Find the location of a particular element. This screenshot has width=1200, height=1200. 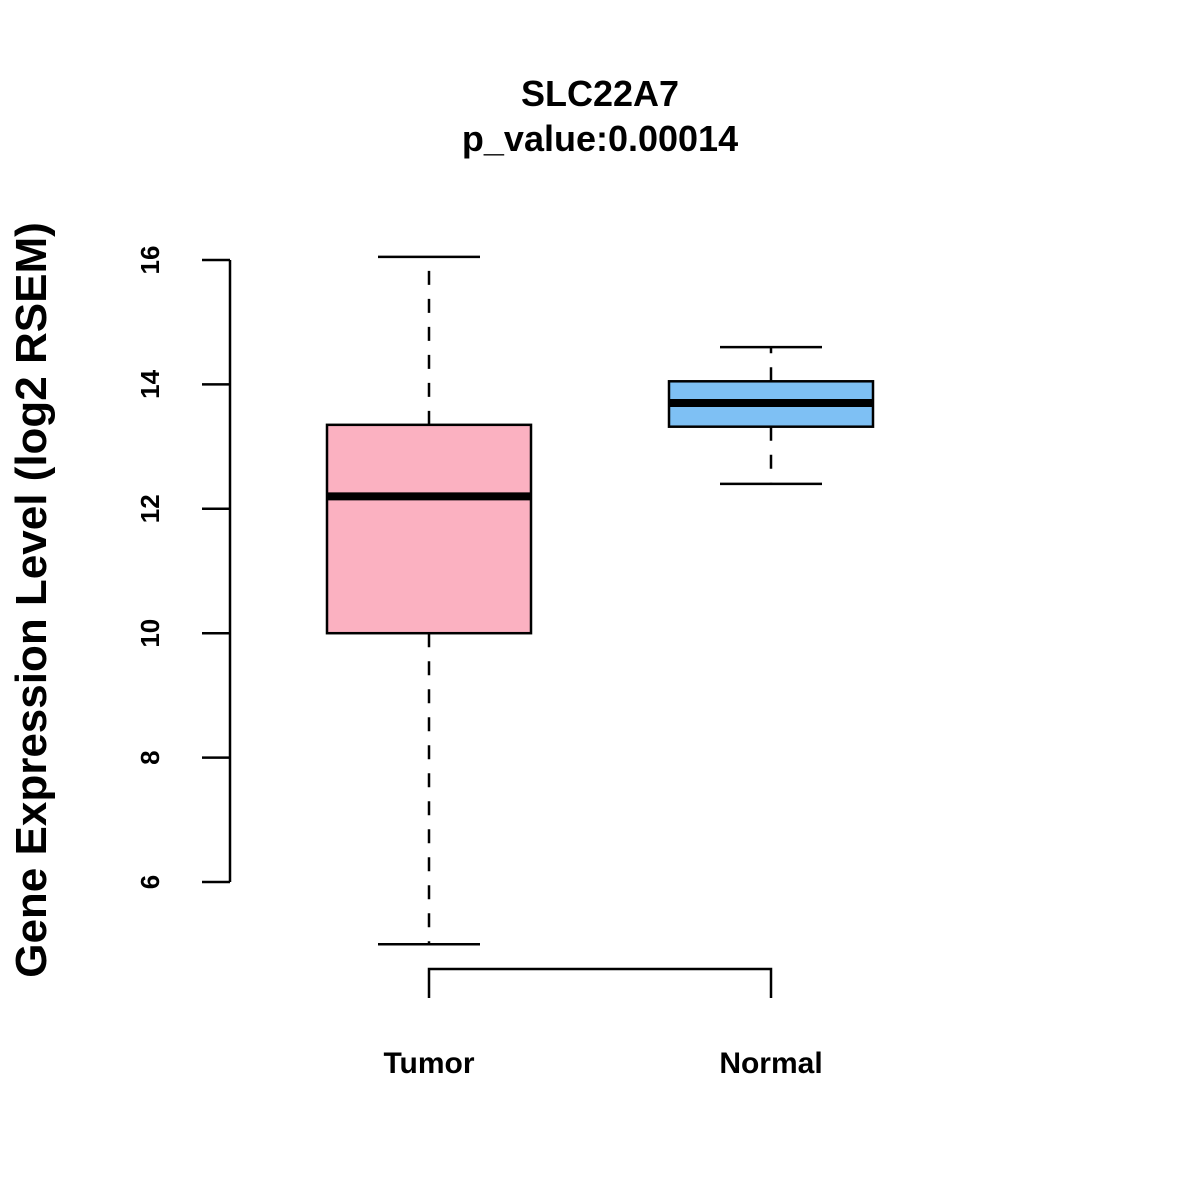

tumor-box is located at coordinates (429, 600).